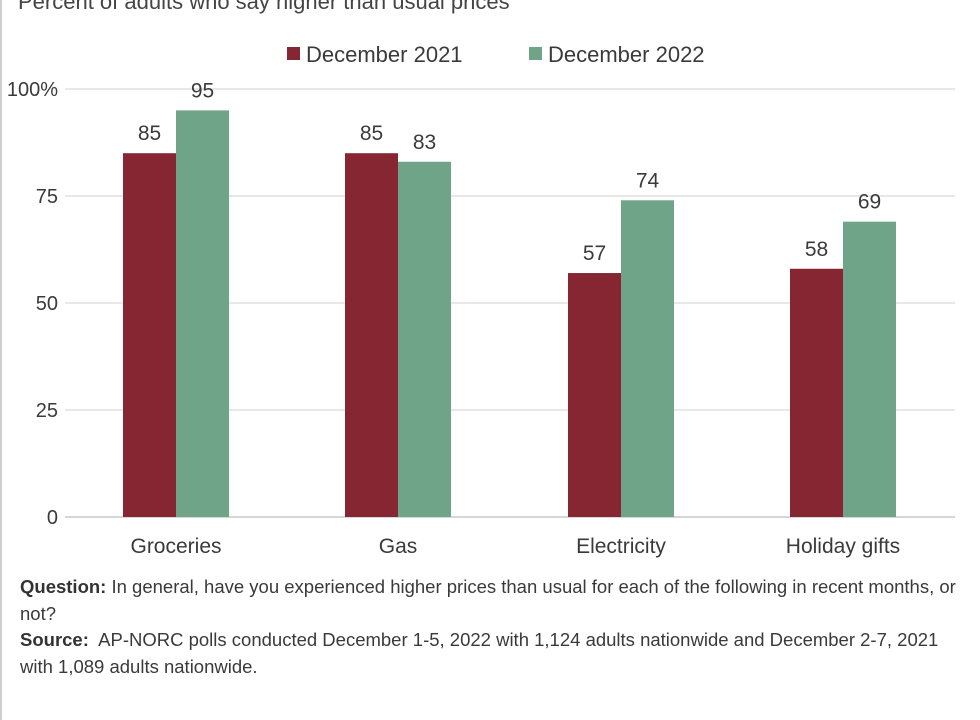  I want to click on y-tick-label: 50, so click(47, 304).